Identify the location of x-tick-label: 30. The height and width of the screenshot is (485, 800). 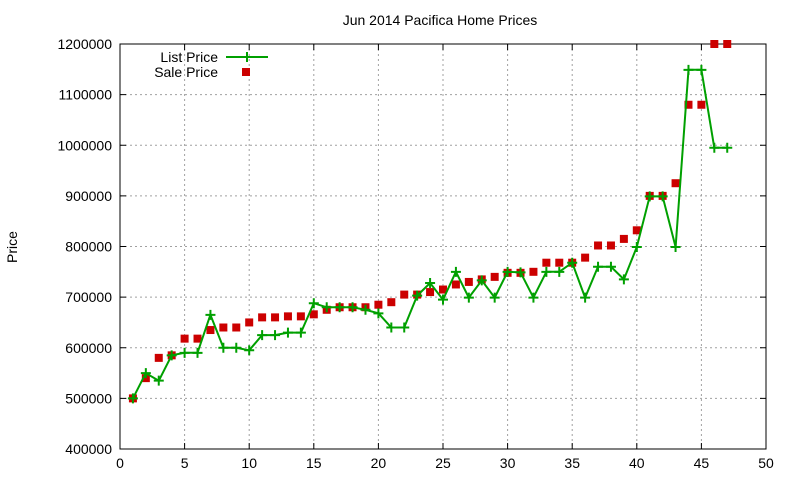
(508, 463).